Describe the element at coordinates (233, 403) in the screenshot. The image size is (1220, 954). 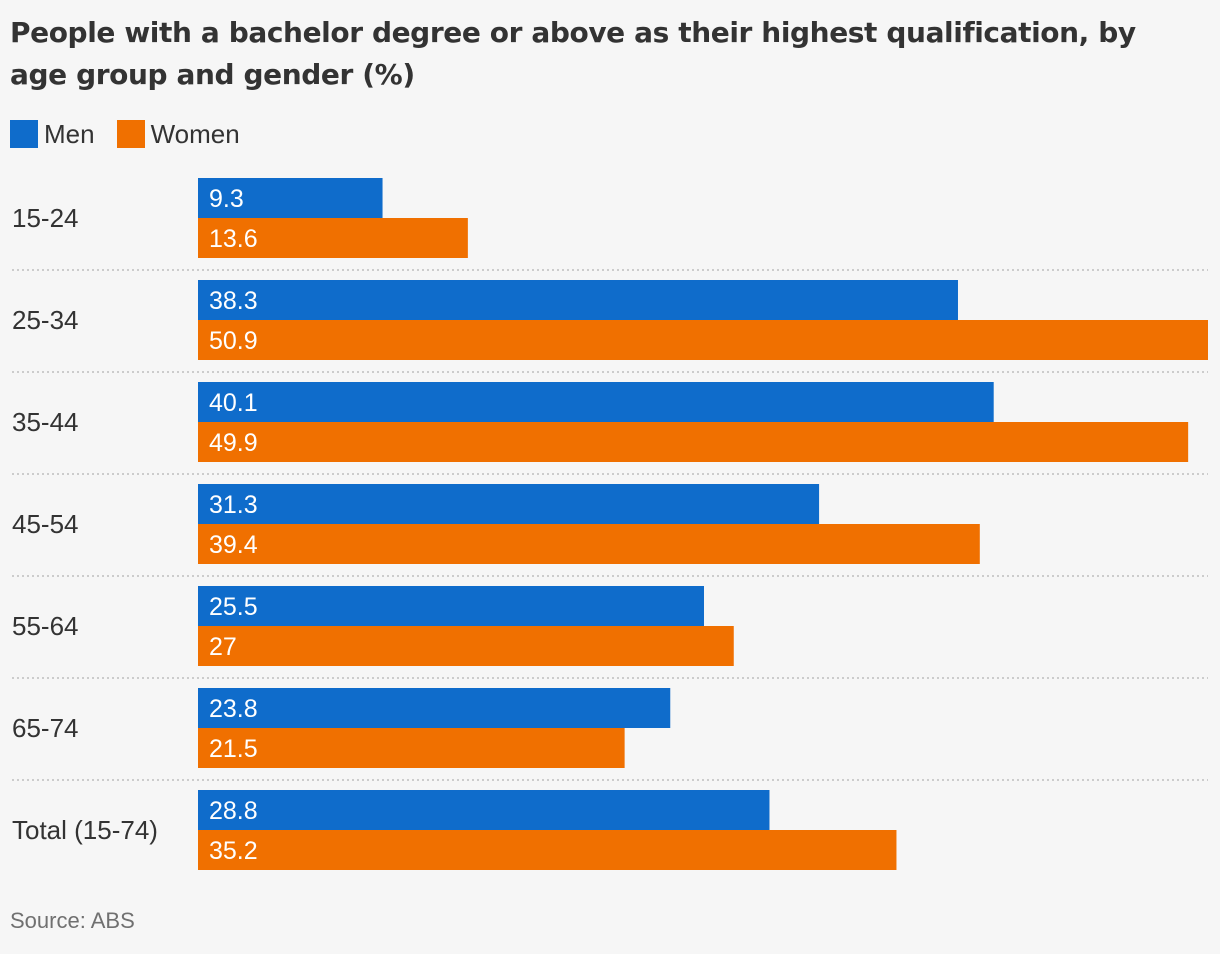
I see `bar-label-men-35-44: 40.1` at that location.